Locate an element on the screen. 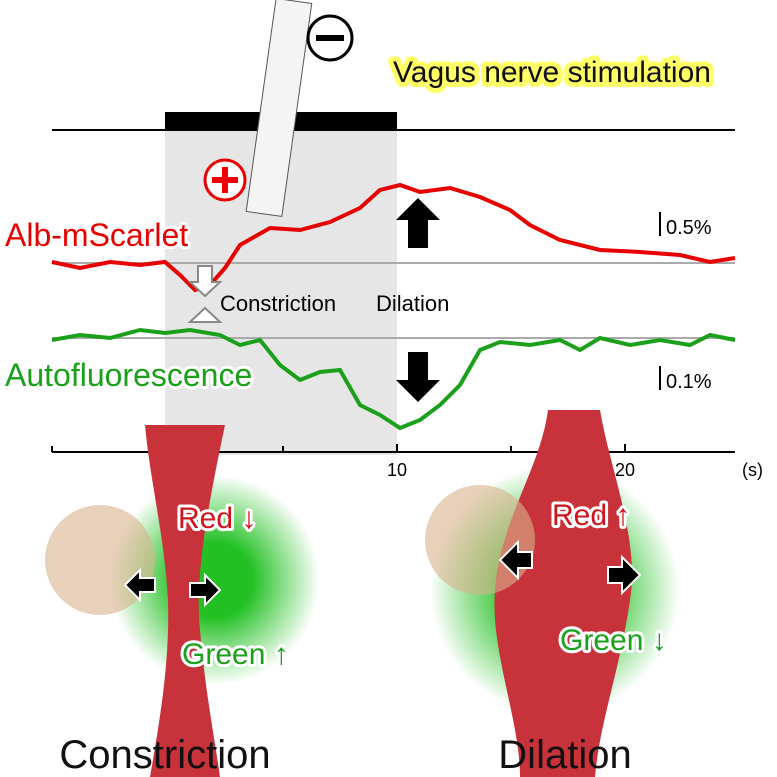 This screenshot has height=777, width=777. green-label: Green ↓ is located at coordinates (613, 640).